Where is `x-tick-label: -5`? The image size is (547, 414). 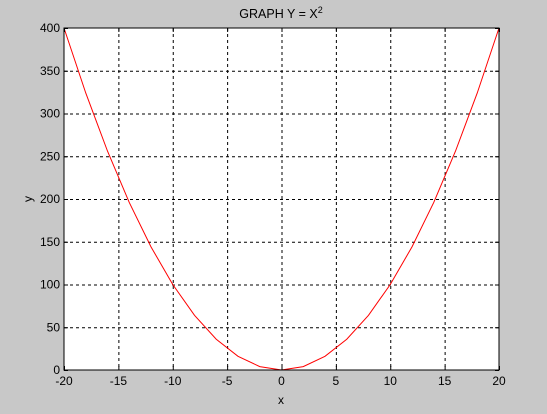
x-tick-label: -5 is located at coordinates (227, 381).